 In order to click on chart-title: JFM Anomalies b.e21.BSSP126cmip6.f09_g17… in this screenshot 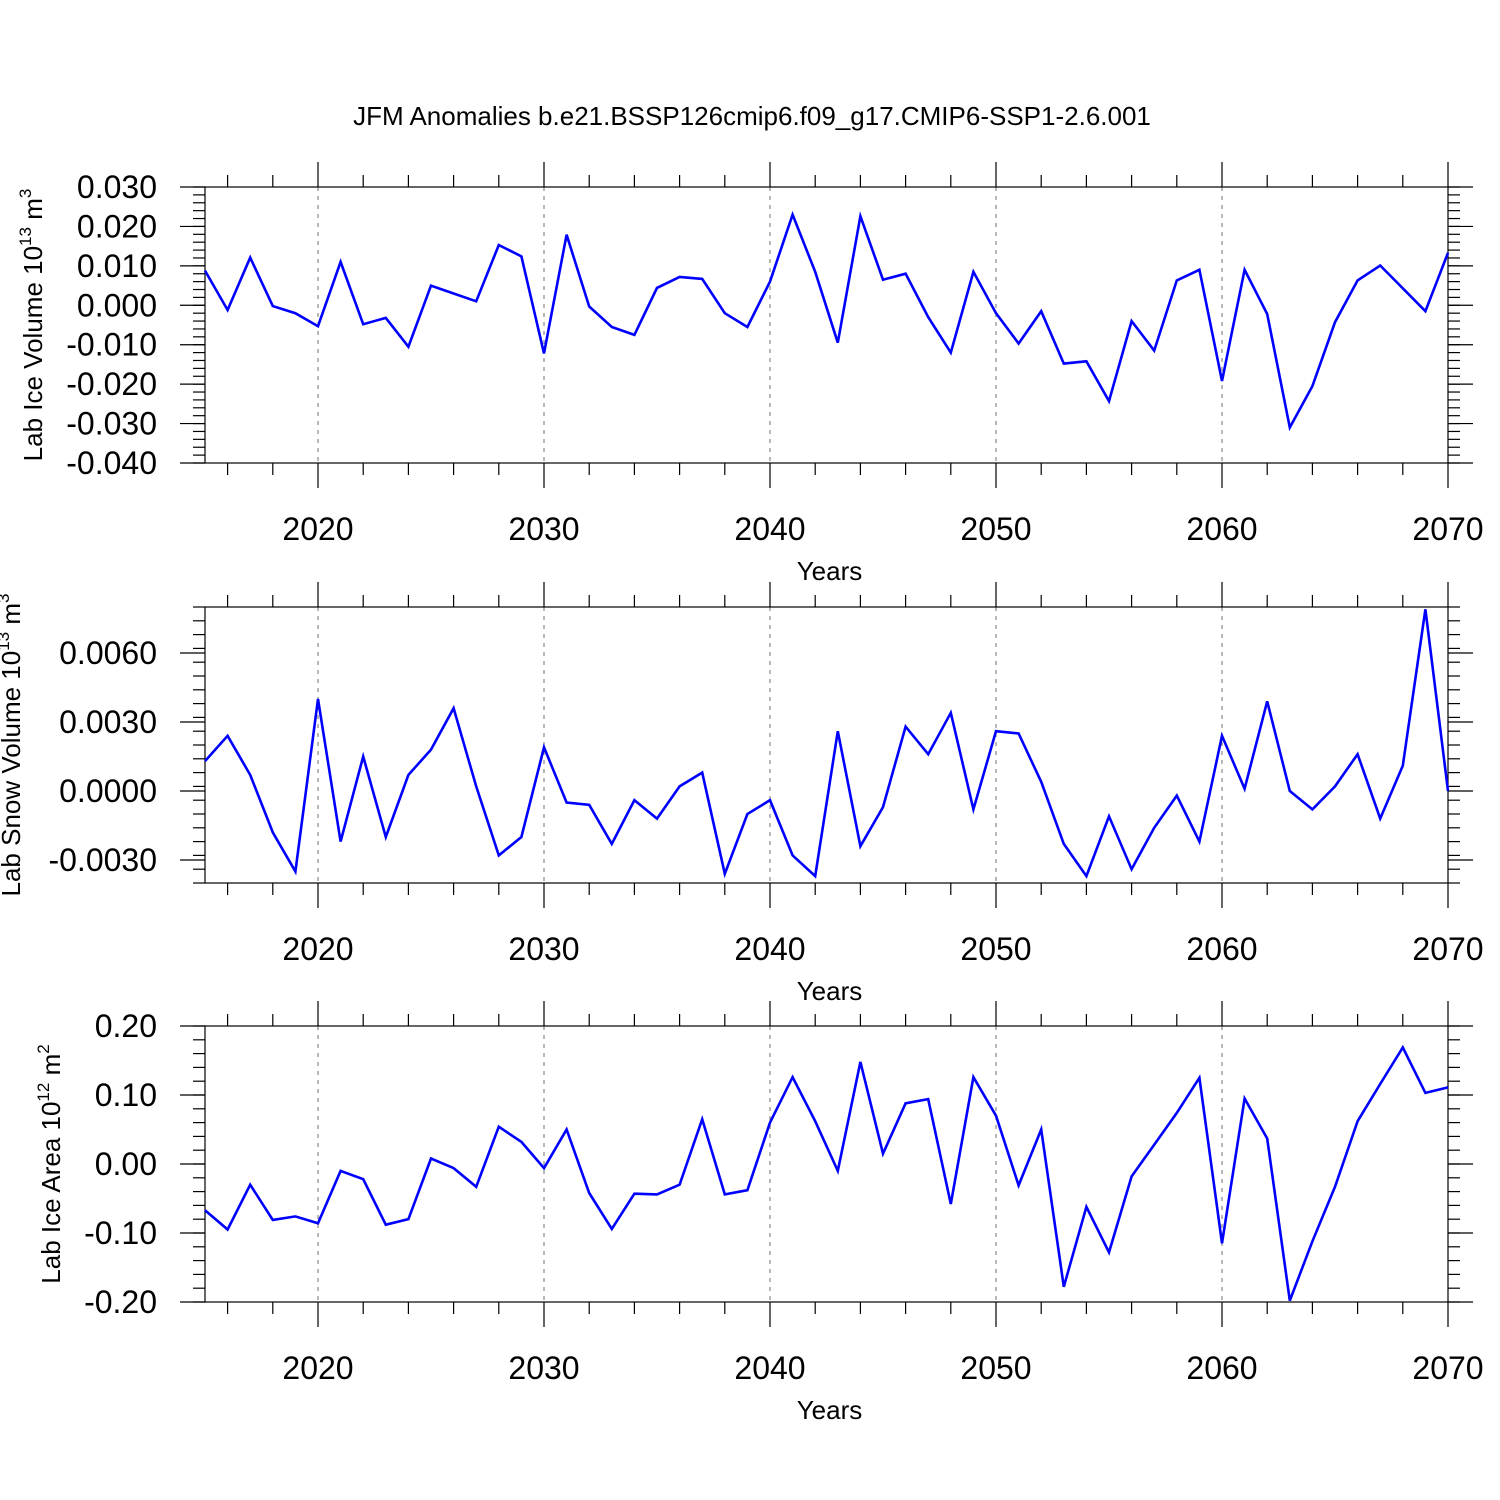, I will do `click(752, 116)`.